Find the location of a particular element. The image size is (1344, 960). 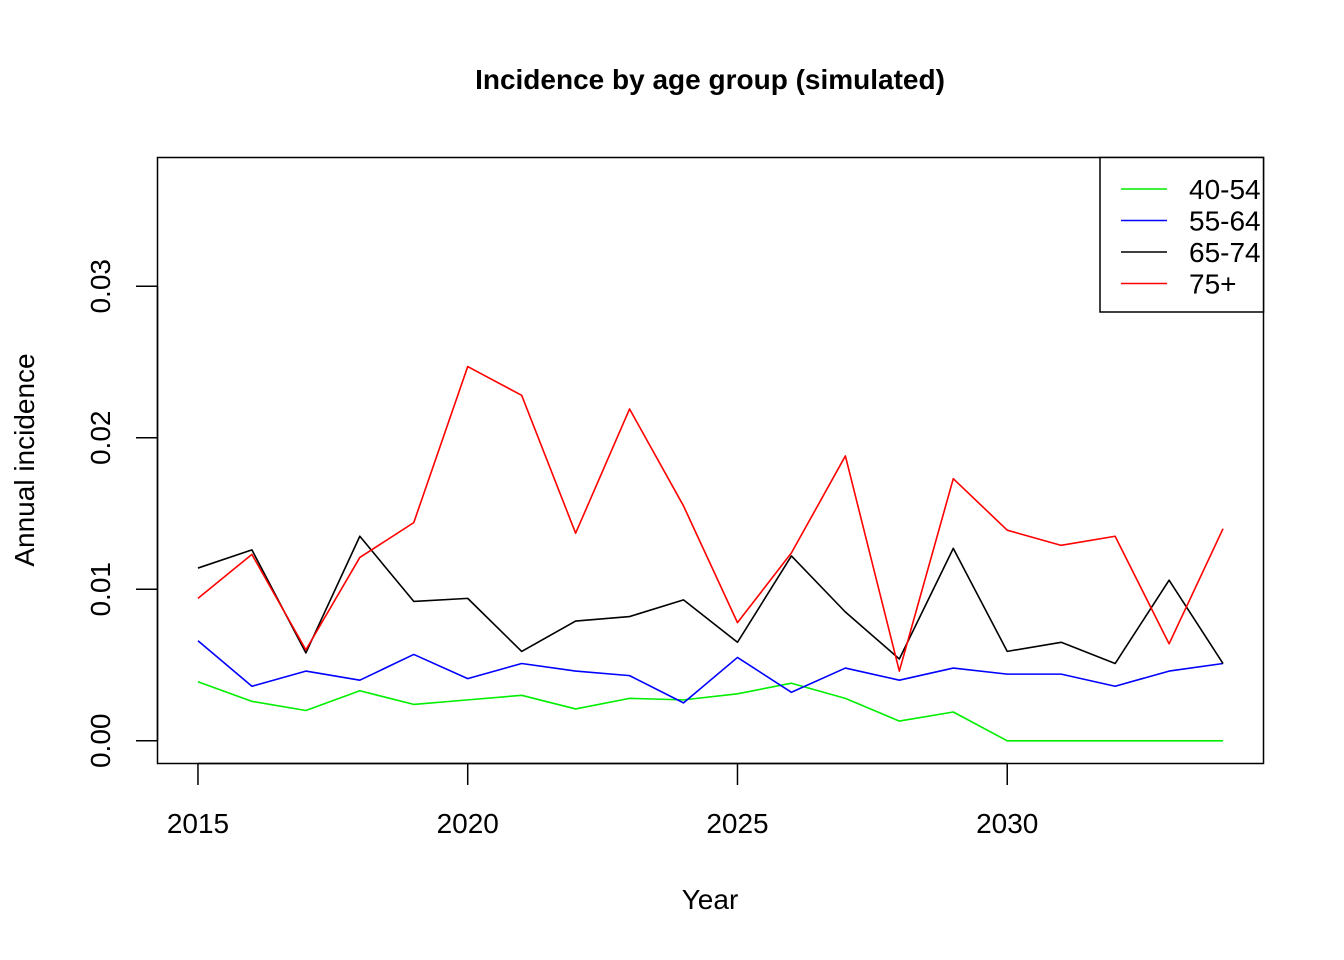

y-tick-label: 0.00 is located at coordinates (100, 741).